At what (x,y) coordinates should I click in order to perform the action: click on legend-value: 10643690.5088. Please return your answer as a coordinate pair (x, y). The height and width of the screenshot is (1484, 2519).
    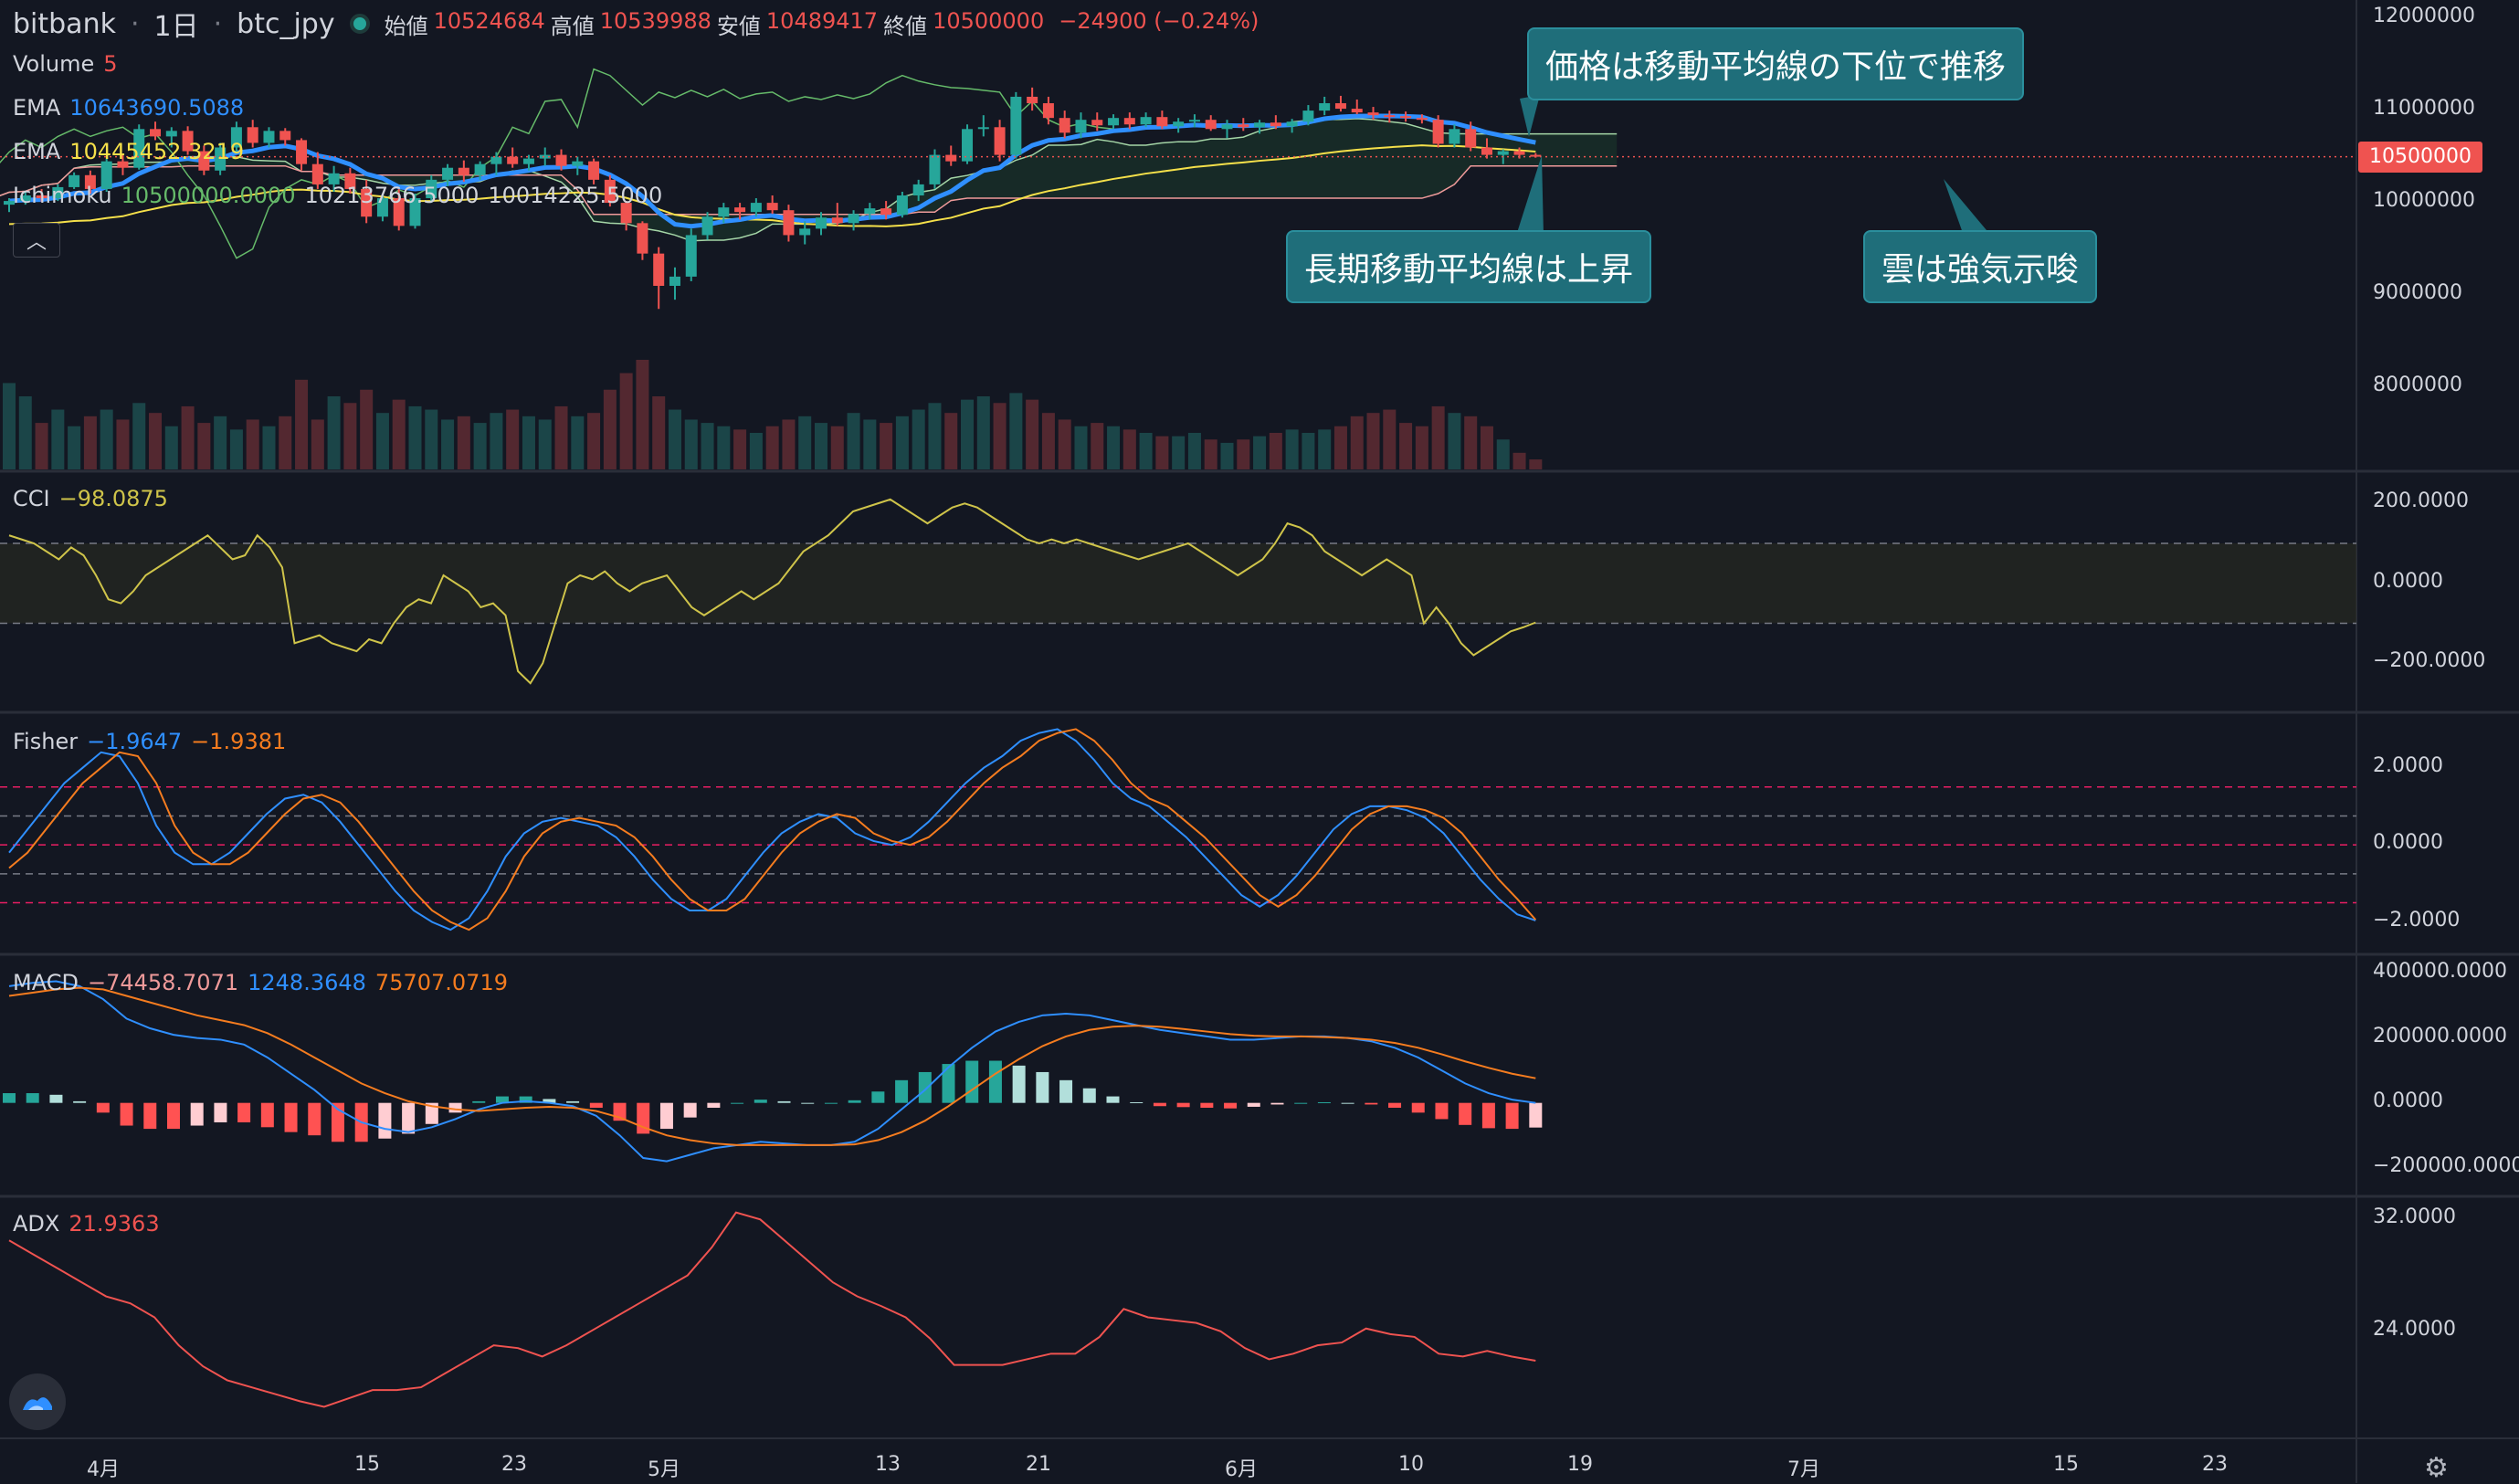
    Looking at the image, I should click on (157, 108).